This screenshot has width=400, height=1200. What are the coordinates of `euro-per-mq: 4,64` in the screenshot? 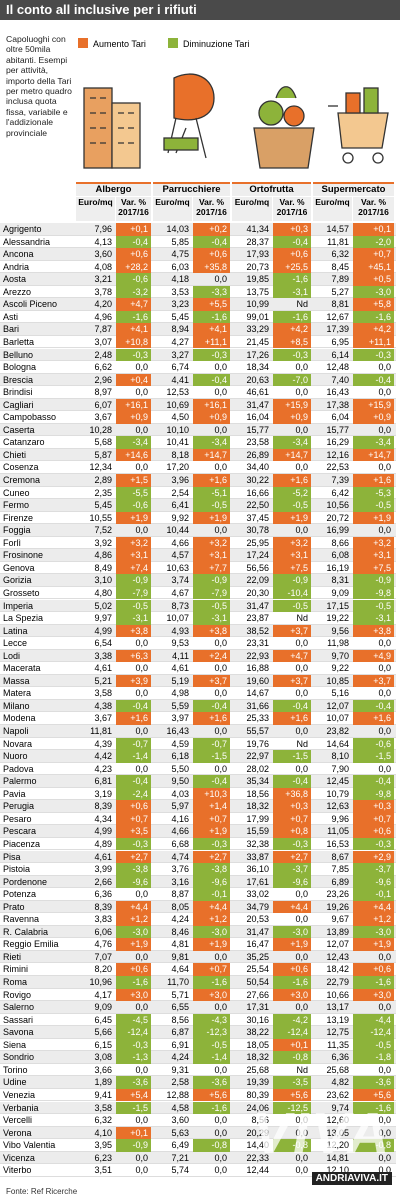 It's located at (180, 969).